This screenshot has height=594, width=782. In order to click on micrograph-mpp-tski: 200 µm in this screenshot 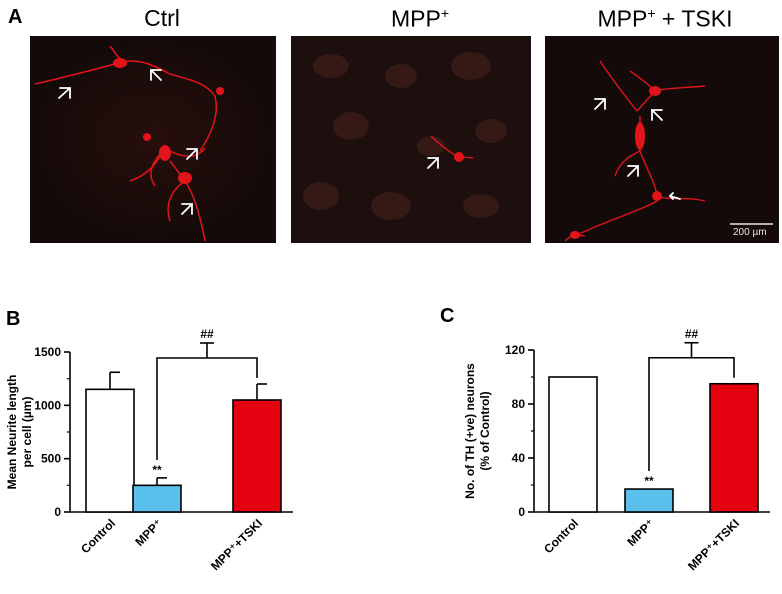, I will do `click(662, 139)`.